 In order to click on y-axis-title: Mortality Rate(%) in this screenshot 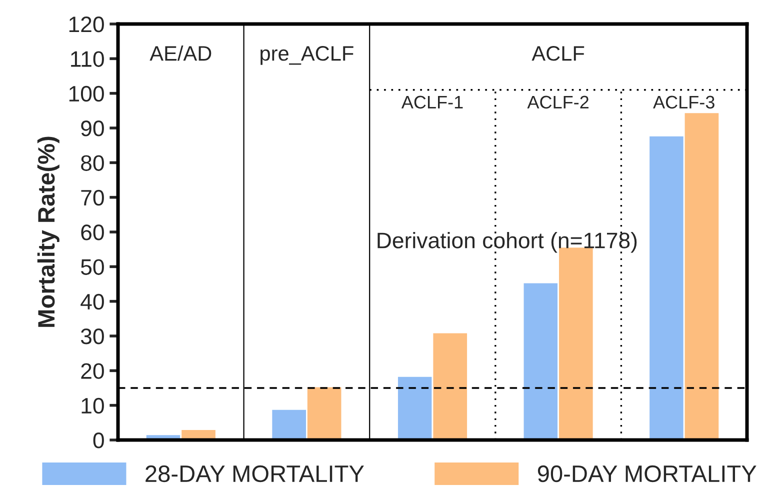, I will do `click(48, 231)`.